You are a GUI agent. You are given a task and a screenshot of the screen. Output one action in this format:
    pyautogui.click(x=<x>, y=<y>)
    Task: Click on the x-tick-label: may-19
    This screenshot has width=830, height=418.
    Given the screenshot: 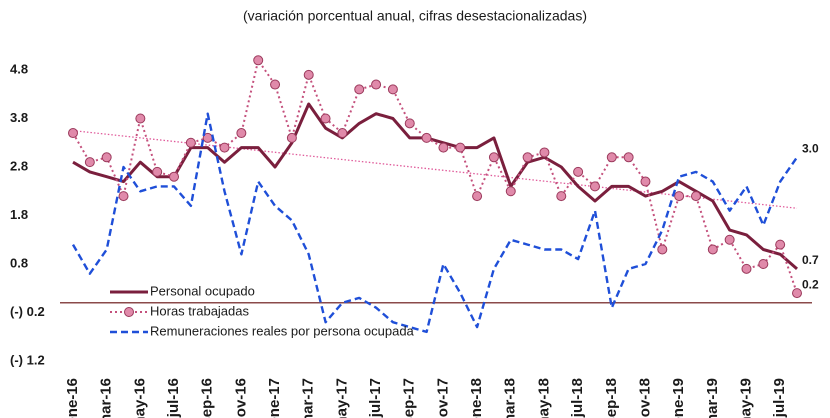 What is the action you would take?
    pyautogui.click(x=745, y=398)
    